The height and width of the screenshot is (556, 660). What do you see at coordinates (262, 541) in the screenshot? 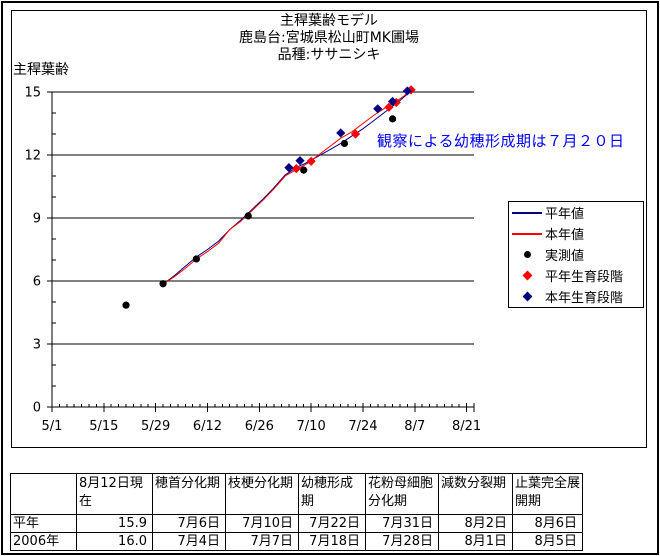
I see `value-cell: 7月7日` at bounding box center [262, 541].